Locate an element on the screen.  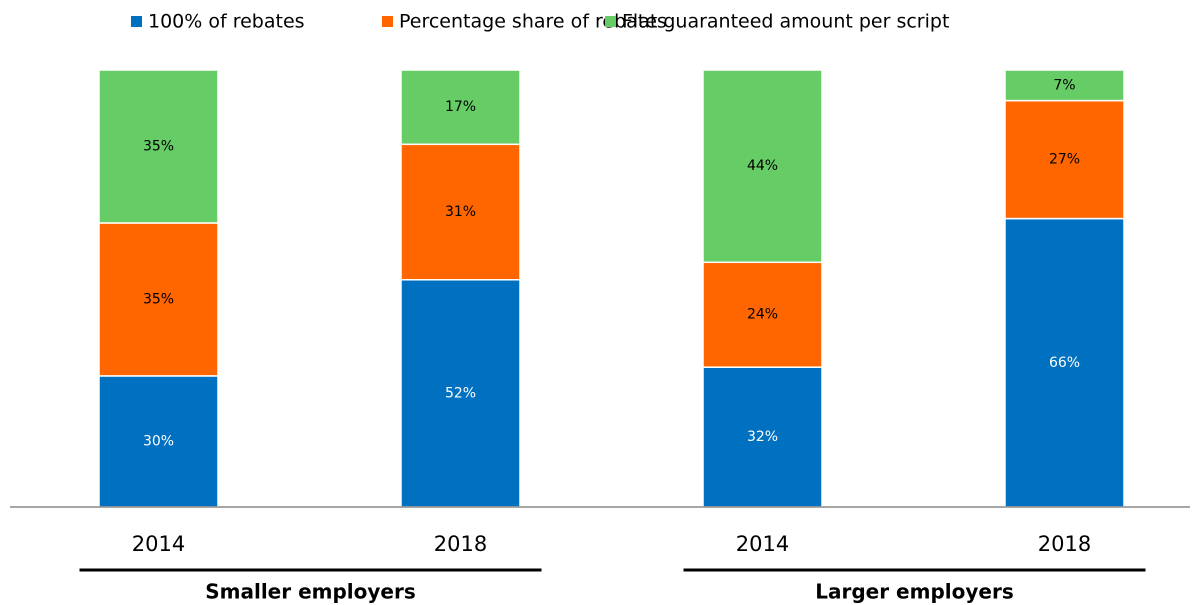
data-label: 52% is located at coordinates (460, 393).